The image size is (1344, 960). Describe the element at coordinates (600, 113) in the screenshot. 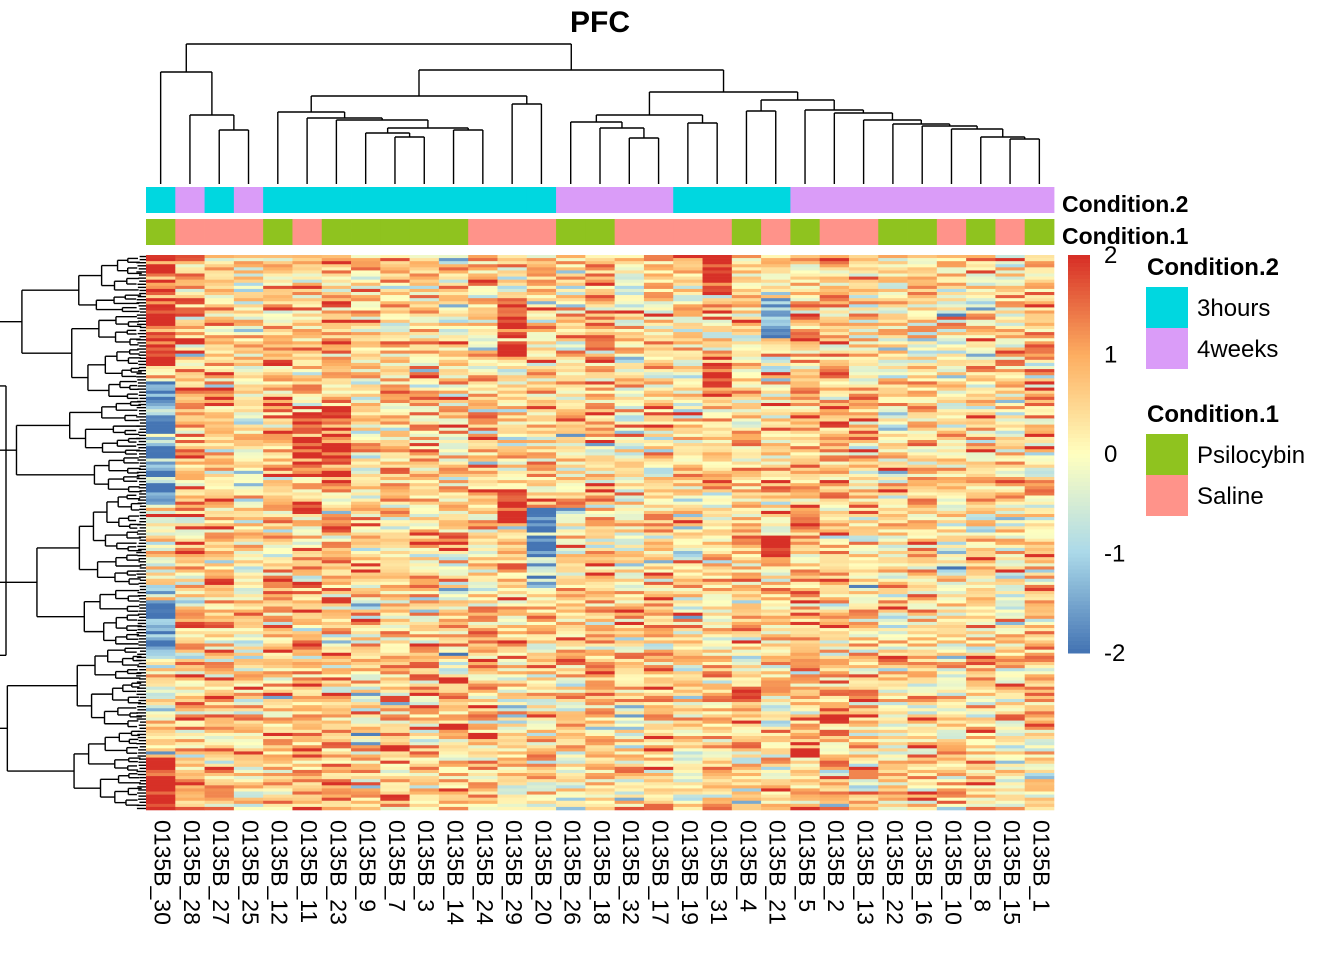

I see `column-dendrogram` at that location.